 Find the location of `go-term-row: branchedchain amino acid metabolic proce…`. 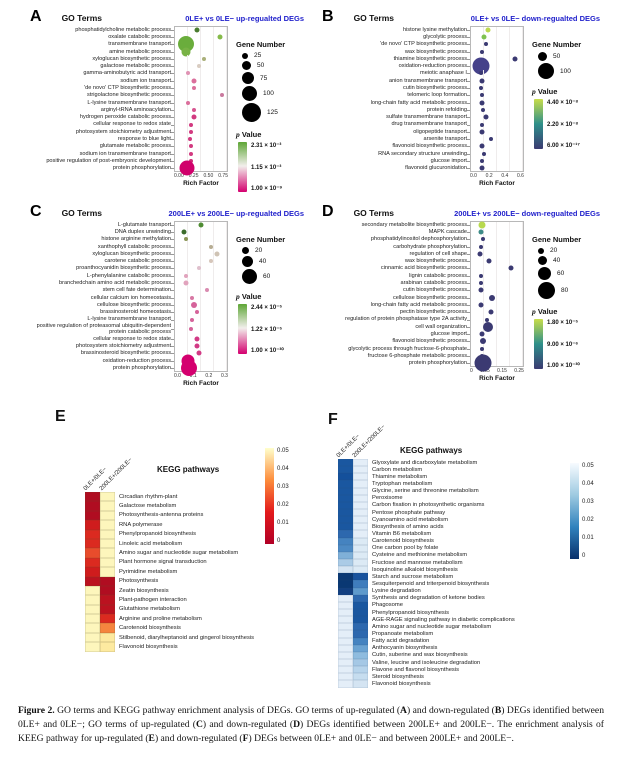

go-term-row: branchedchain amino acid metabolic proce… is located at coordinates (129, 283).